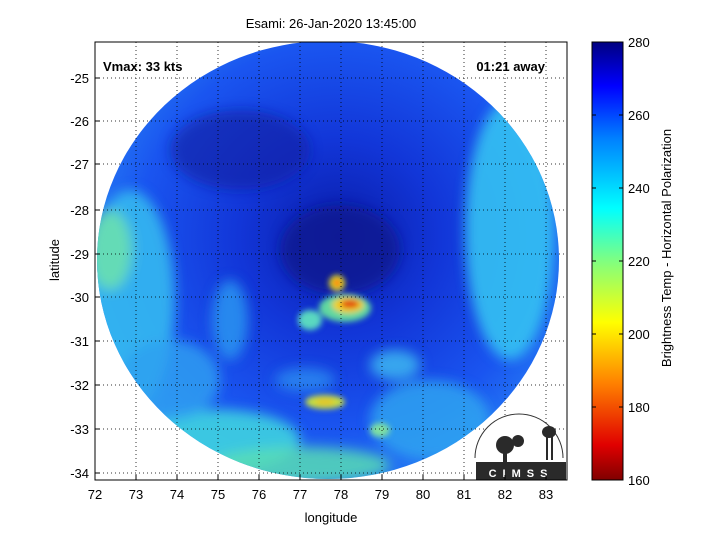  Describe the element at coordinates (639, 407) in the screenshot. I see `colorbar-tick-label: 180` at that location.